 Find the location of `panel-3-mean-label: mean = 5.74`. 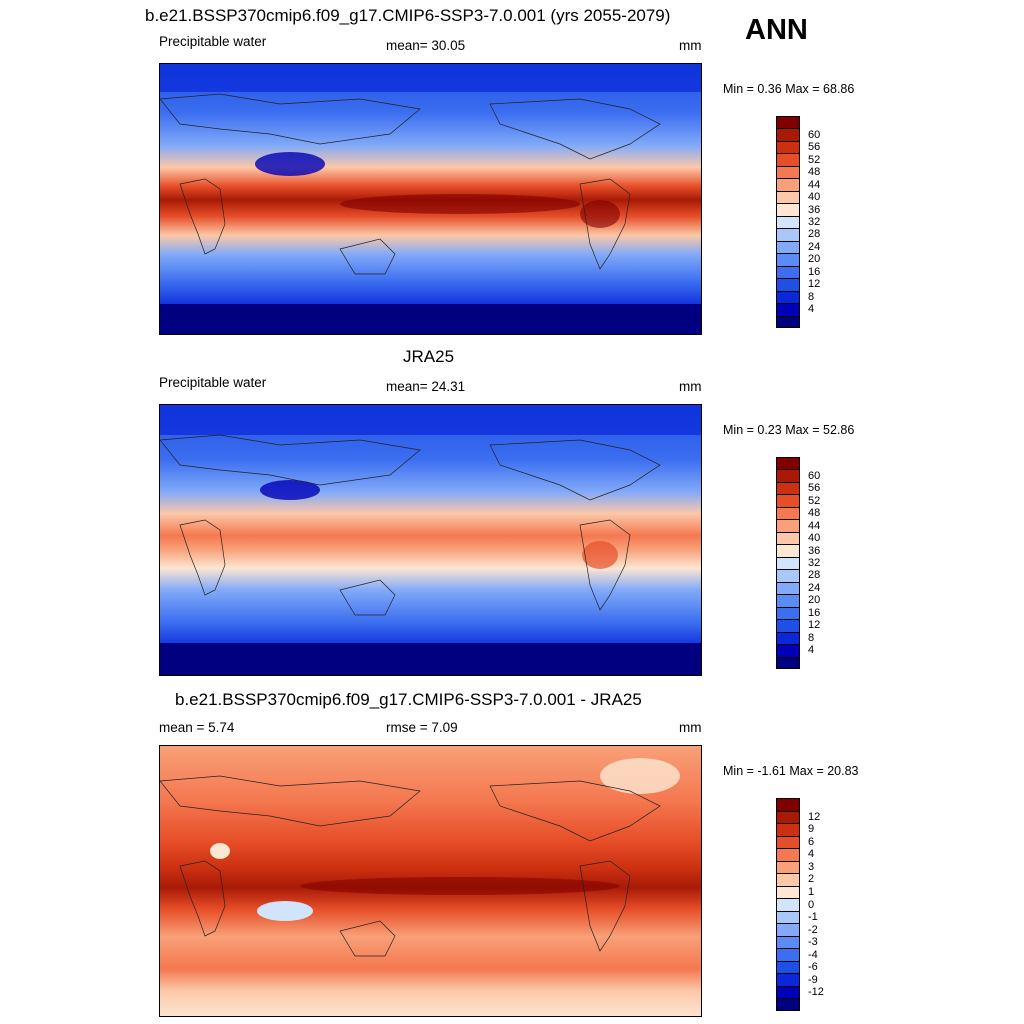

panel-3-mean-label: mean = 5.74 is located at coordinates (197, 727).